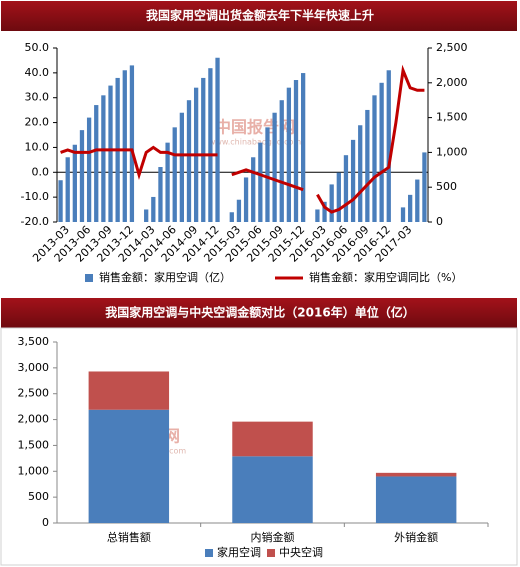 The height and width of the screenshot is (567, 520). What do you see at coordinates (416, 537) in the screenshot?
I see `x-tick-label: 外销金额` at bounding box center [416, 537].